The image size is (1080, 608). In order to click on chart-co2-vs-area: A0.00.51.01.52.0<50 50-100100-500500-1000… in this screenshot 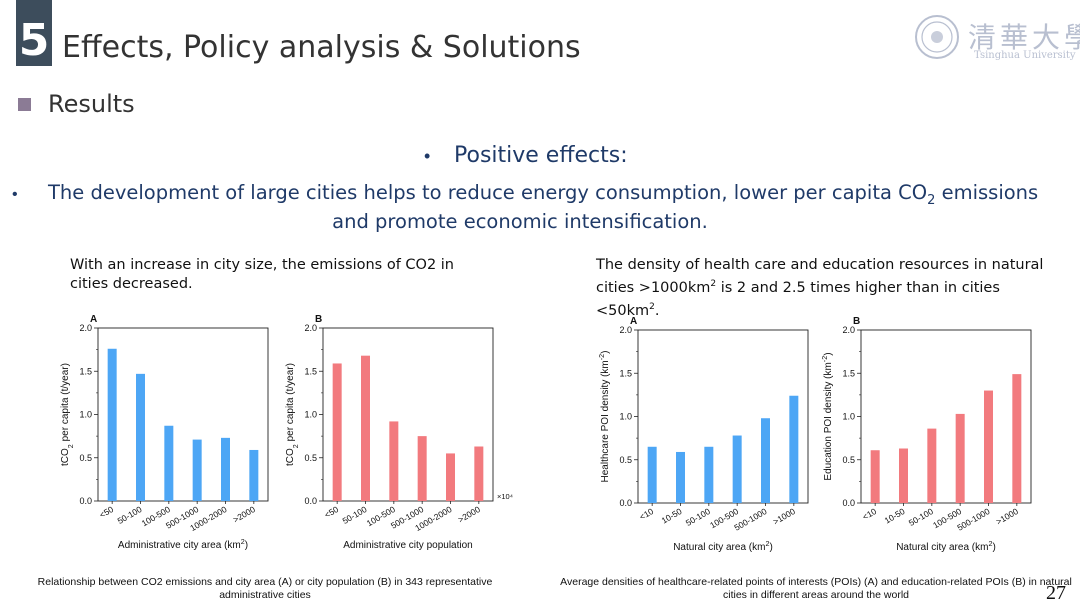, I will do `click(164, 432)`.